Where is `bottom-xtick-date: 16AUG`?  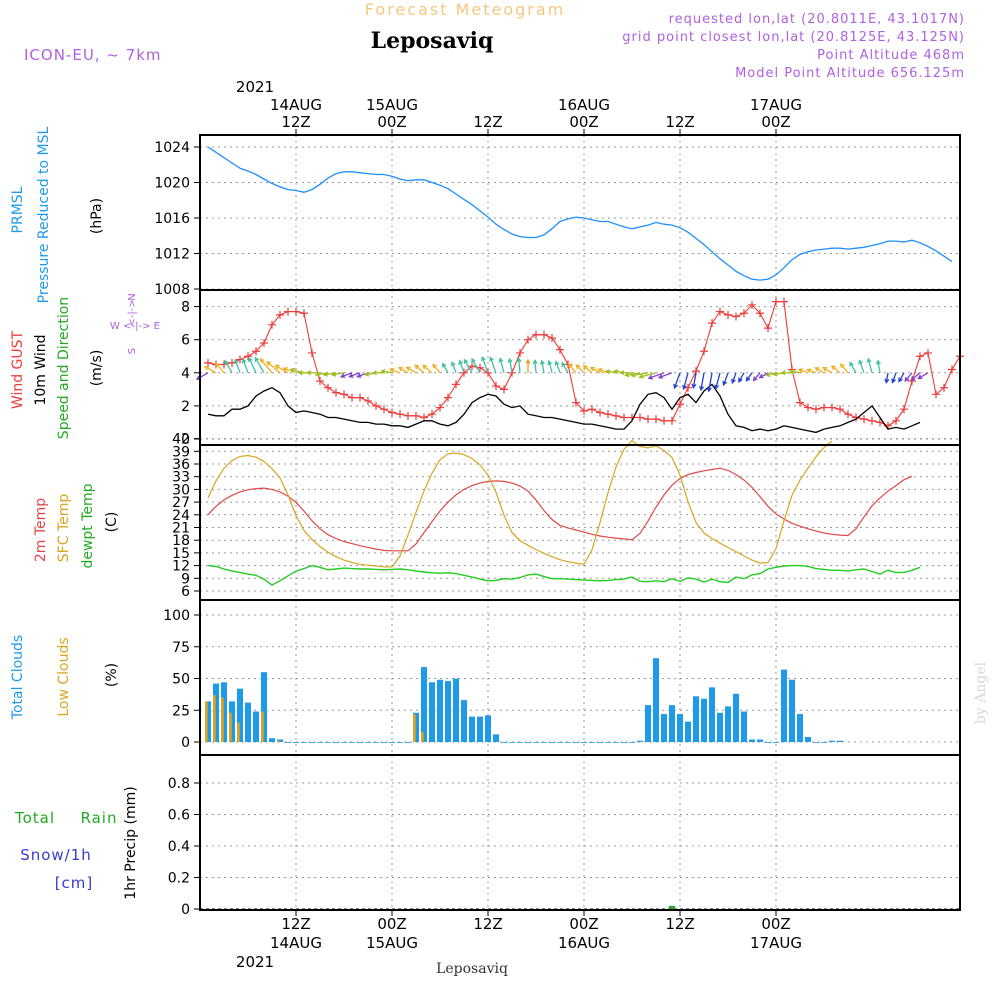 bottom-xtick-date: 16AUG is located at coordinates (584, 943).